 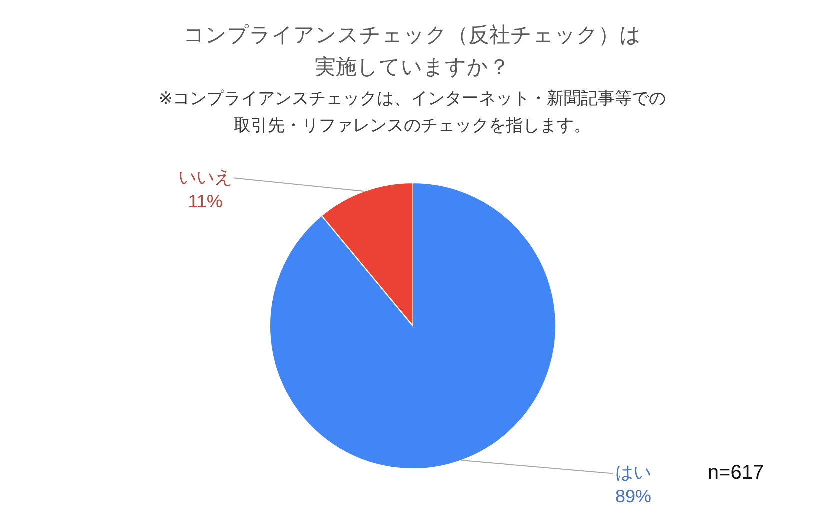 I want to click on subtitle: ※コンプライアンスチェックは、インターネット・新聞記事等での取引先・リファレンスのチェックを指します。, so click(x=412, y=112).